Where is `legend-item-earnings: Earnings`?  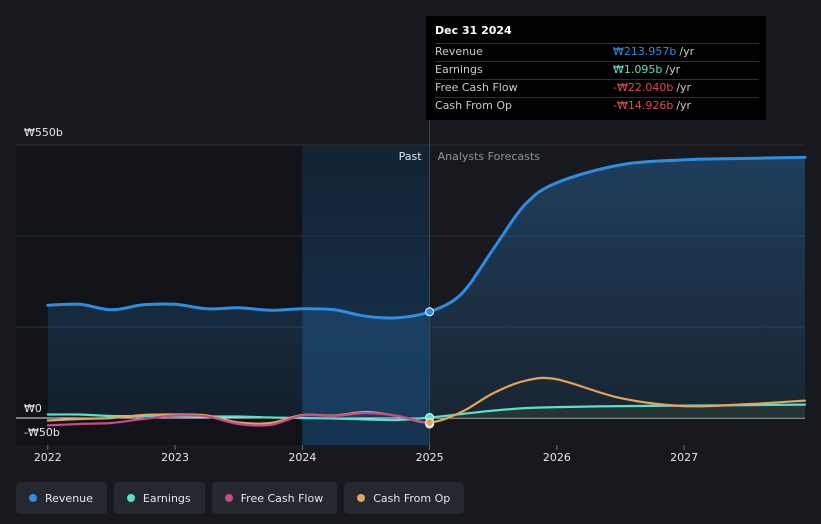 legend-item-earnings: Earnings is located at coordinates (159, 498).